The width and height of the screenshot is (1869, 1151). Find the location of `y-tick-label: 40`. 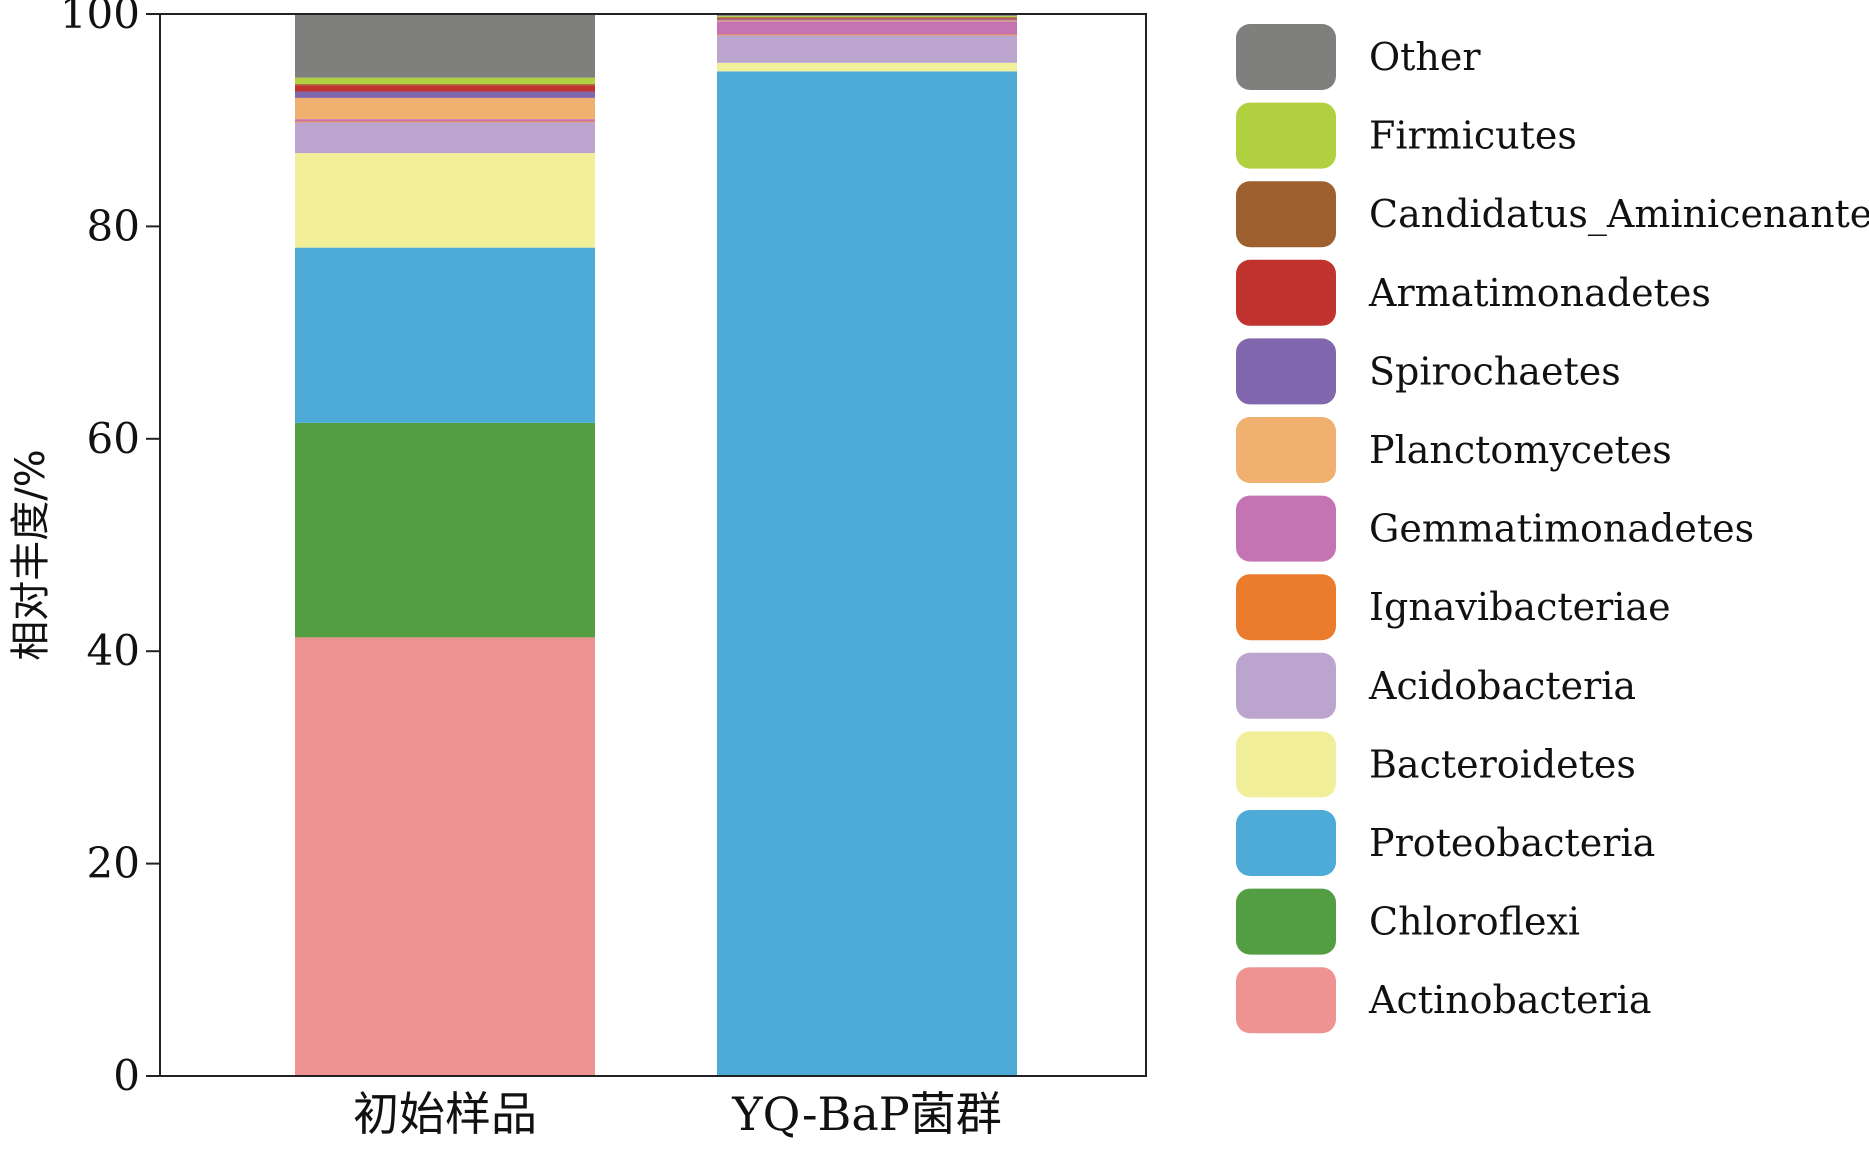

y-tick-label: 40 is located at coordinates (113, 650).